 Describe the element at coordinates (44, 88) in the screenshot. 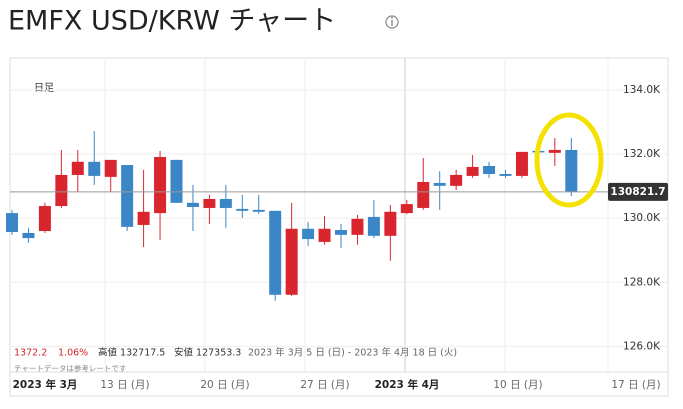

I see `period-label: 日足` at that location.